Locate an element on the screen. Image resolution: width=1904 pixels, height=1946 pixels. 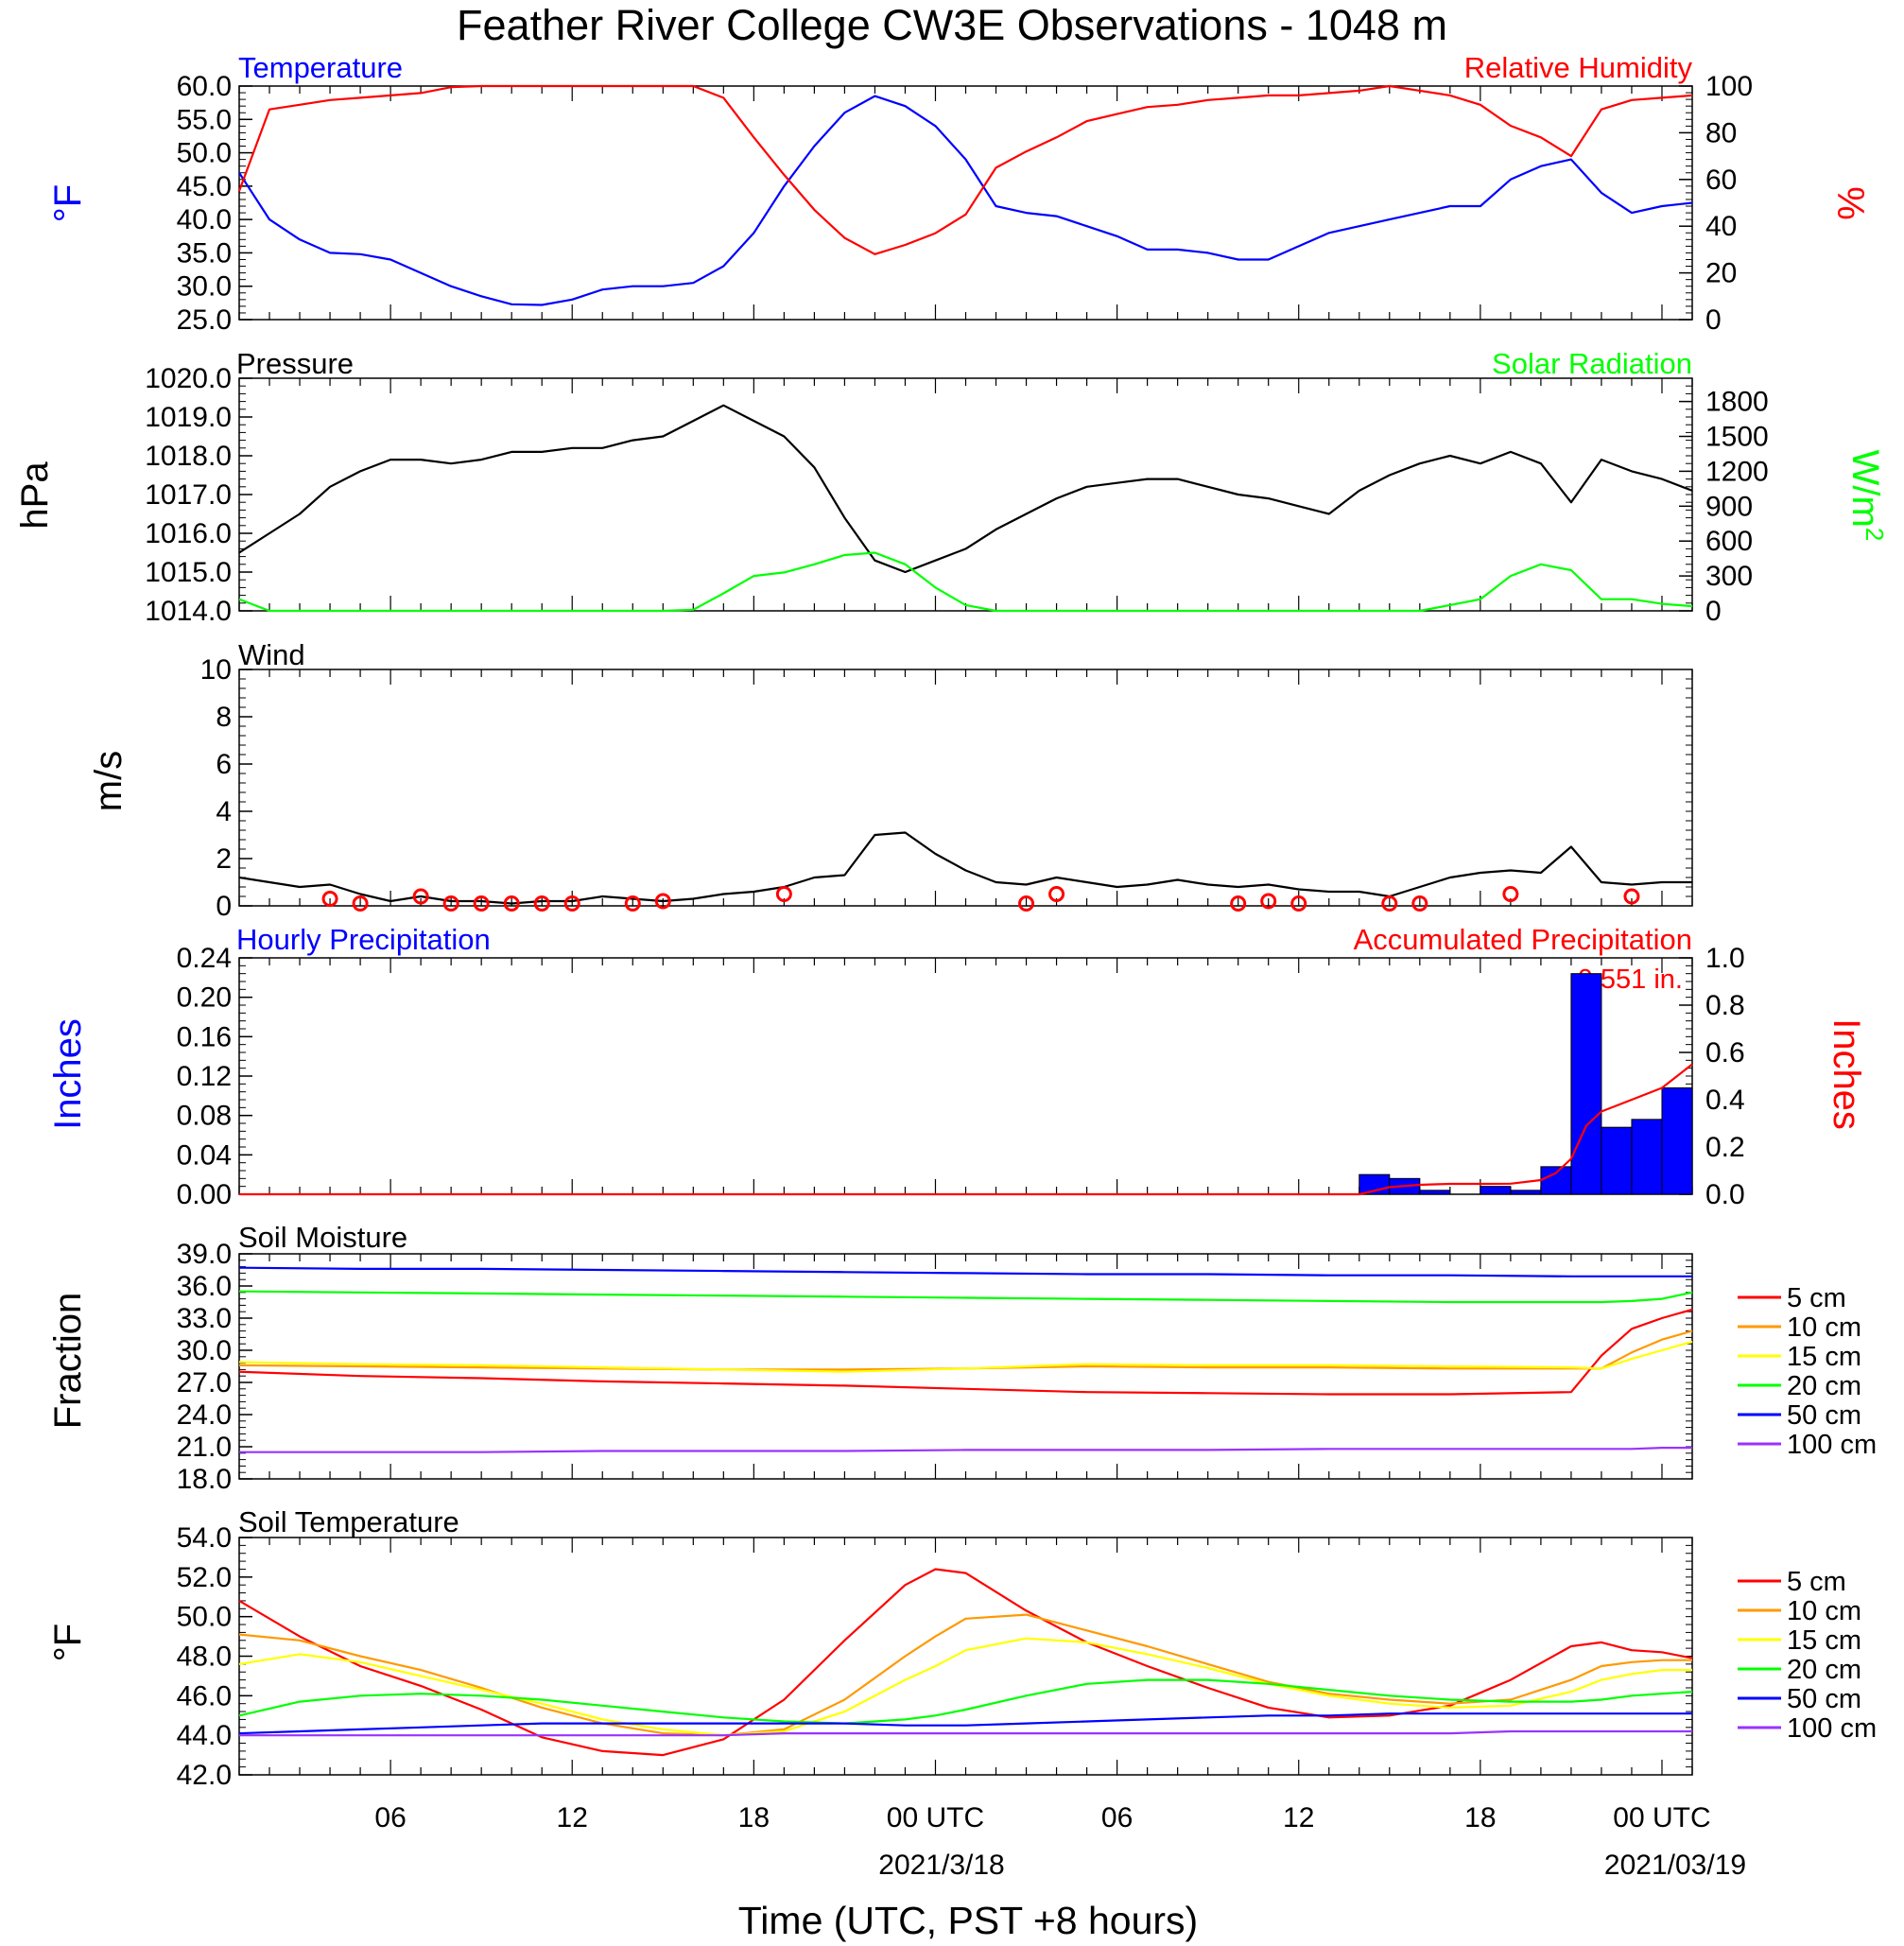
y-tick-label: 0.08 is located at coordinates (204, 1117).